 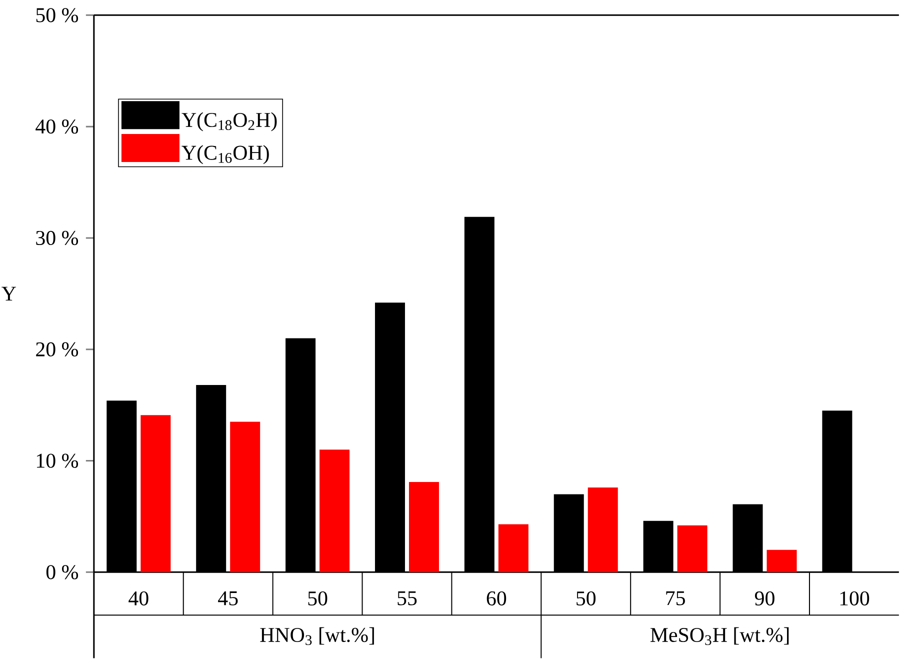 I want to click on y-tick-label: 40 %, so click(x=57, y=127).